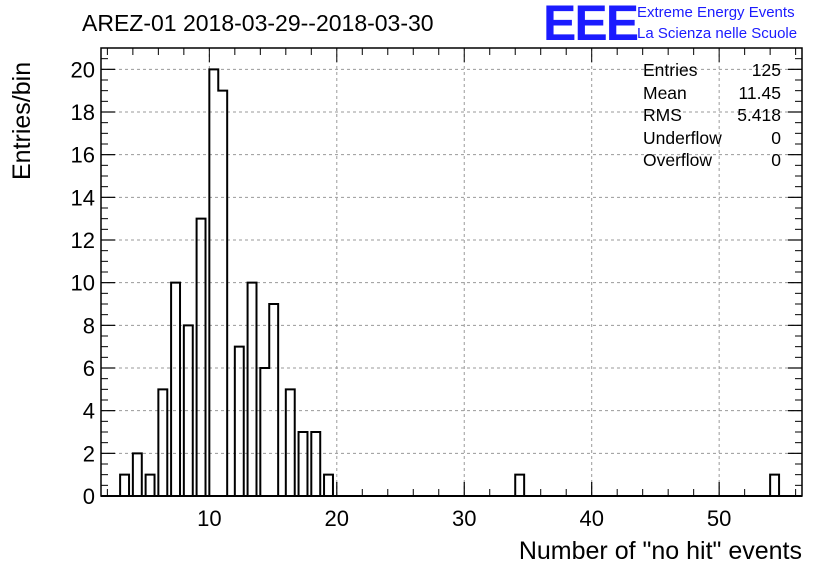 The image size is (836, 572). What do you see at coordinates (22, 120) in the screenshot?
I see `y-axis-label: Entries/bin` at bounding box center [22, 120].